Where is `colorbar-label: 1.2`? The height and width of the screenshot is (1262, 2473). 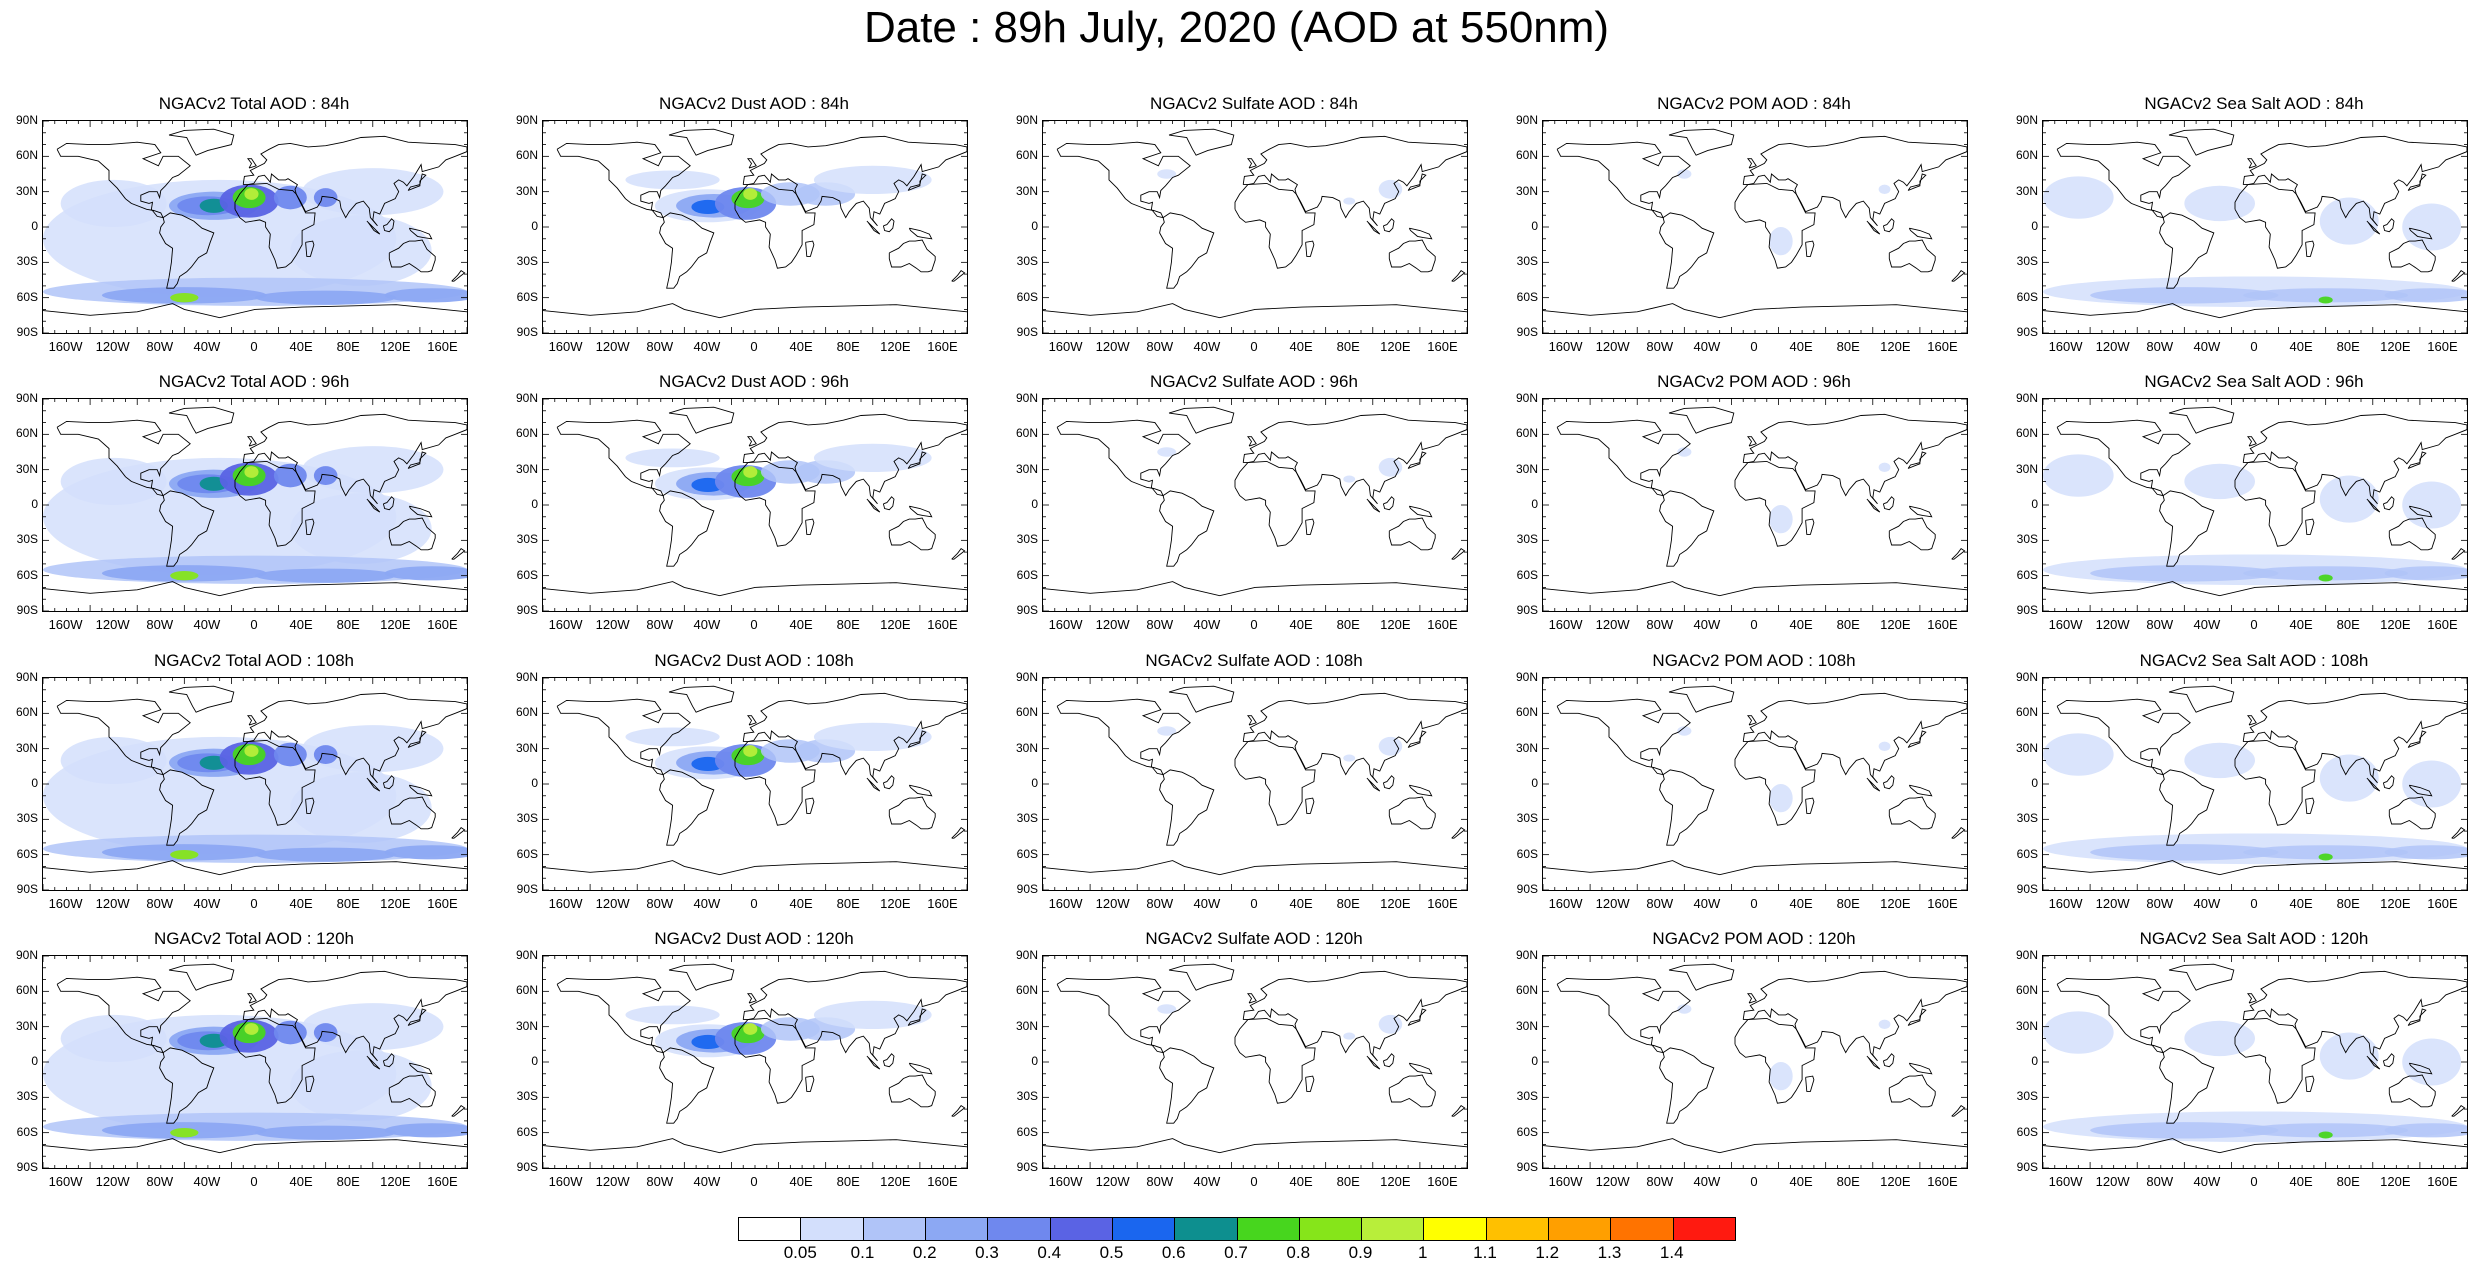
colorbar-label: 1.2 is located at coordinates (1547, 1252).